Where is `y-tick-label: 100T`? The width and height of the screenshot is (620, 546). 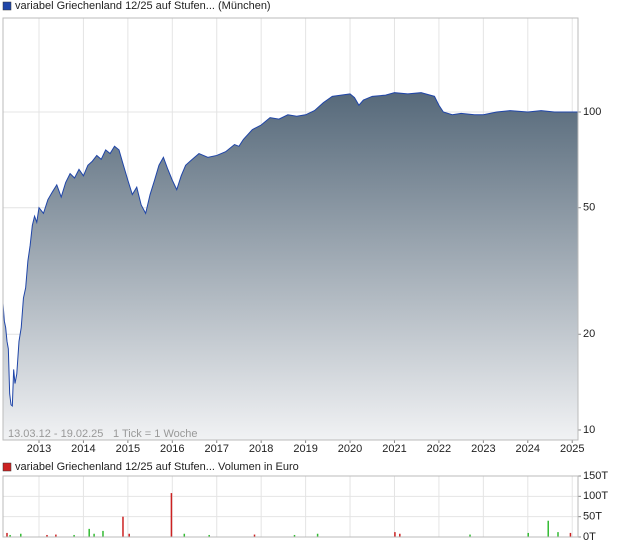 y-tick-label: 100T is located at coordinates (595, 496).